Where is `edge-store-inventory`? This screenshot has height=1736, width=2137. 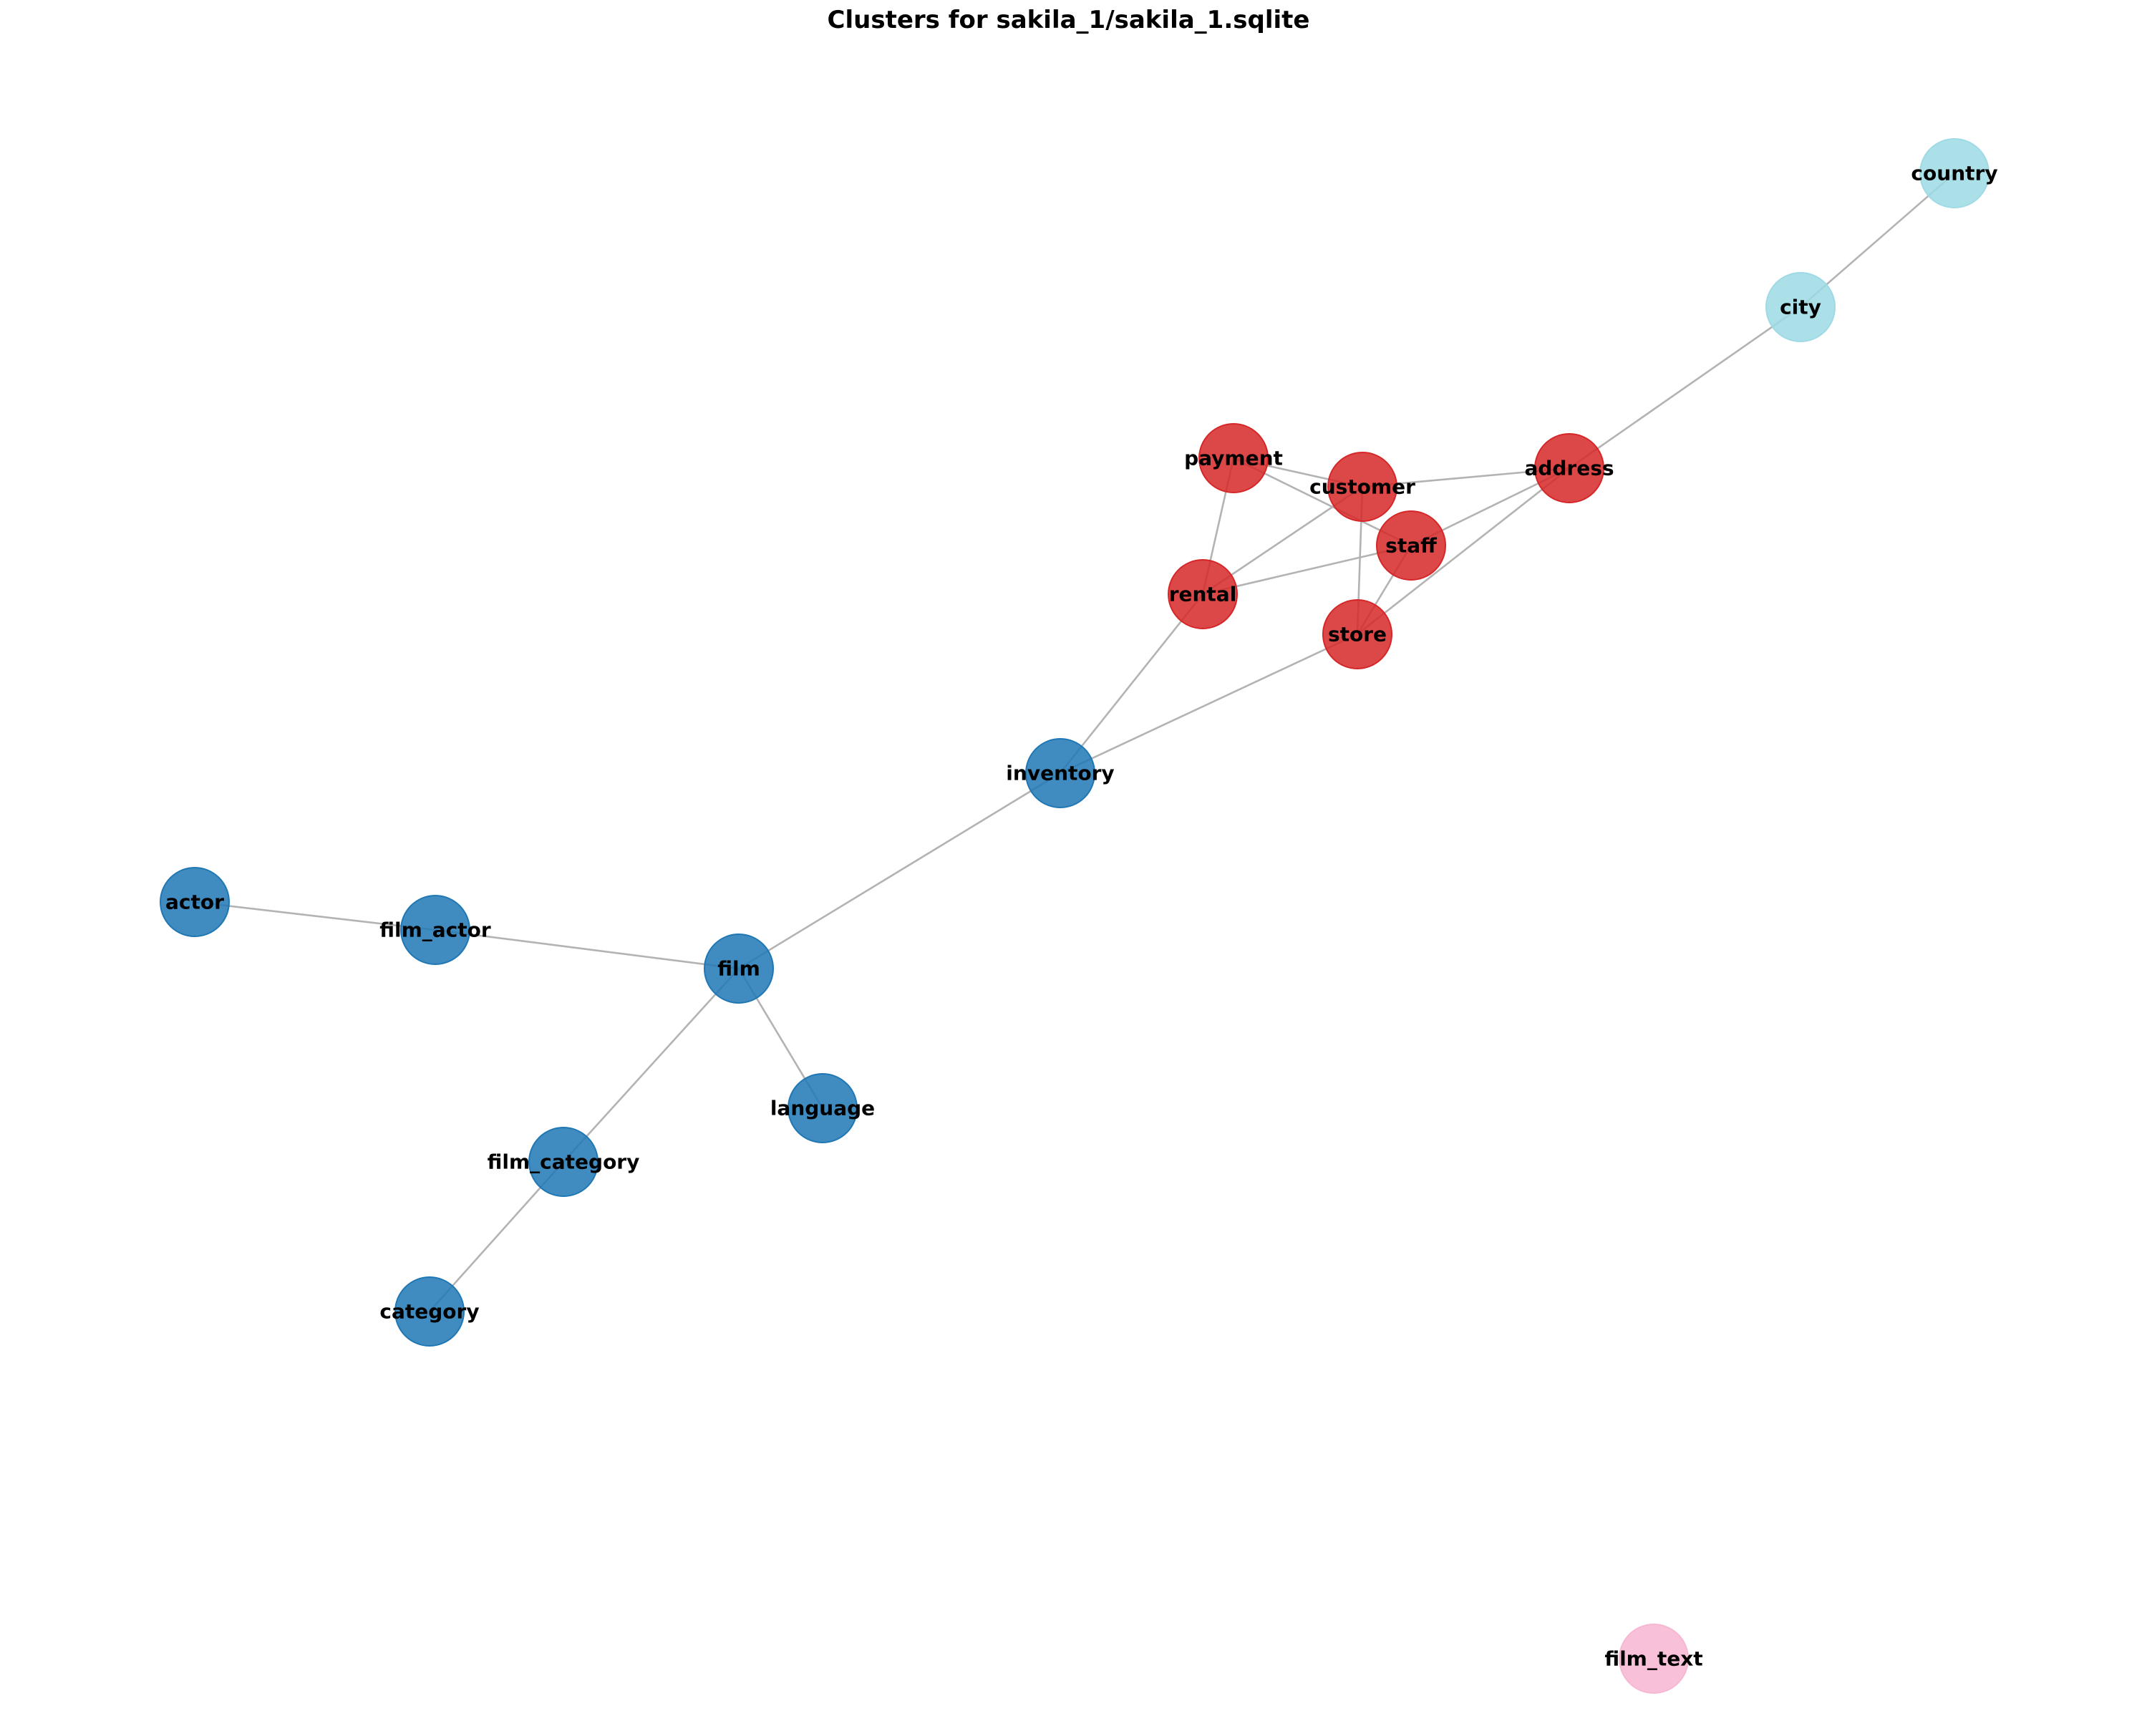 edge-store-inventory is located at coordinates (1209, 704).